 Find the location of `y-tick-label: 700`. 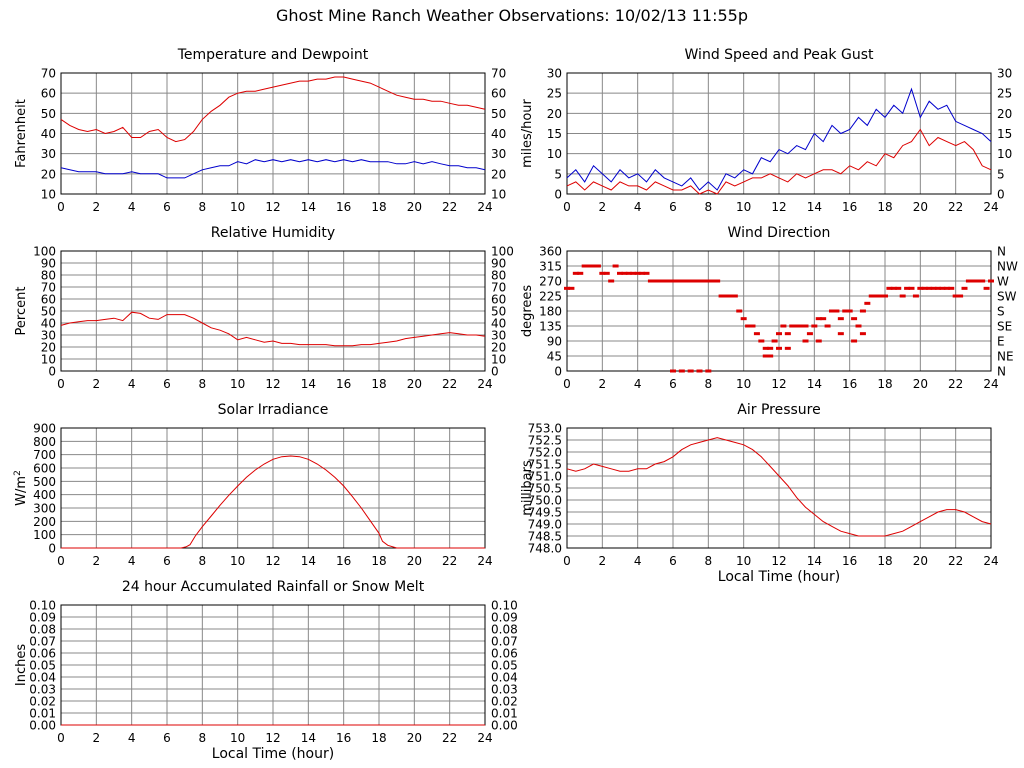

y-tick-label: 700 is located at coordinates (44, 455).